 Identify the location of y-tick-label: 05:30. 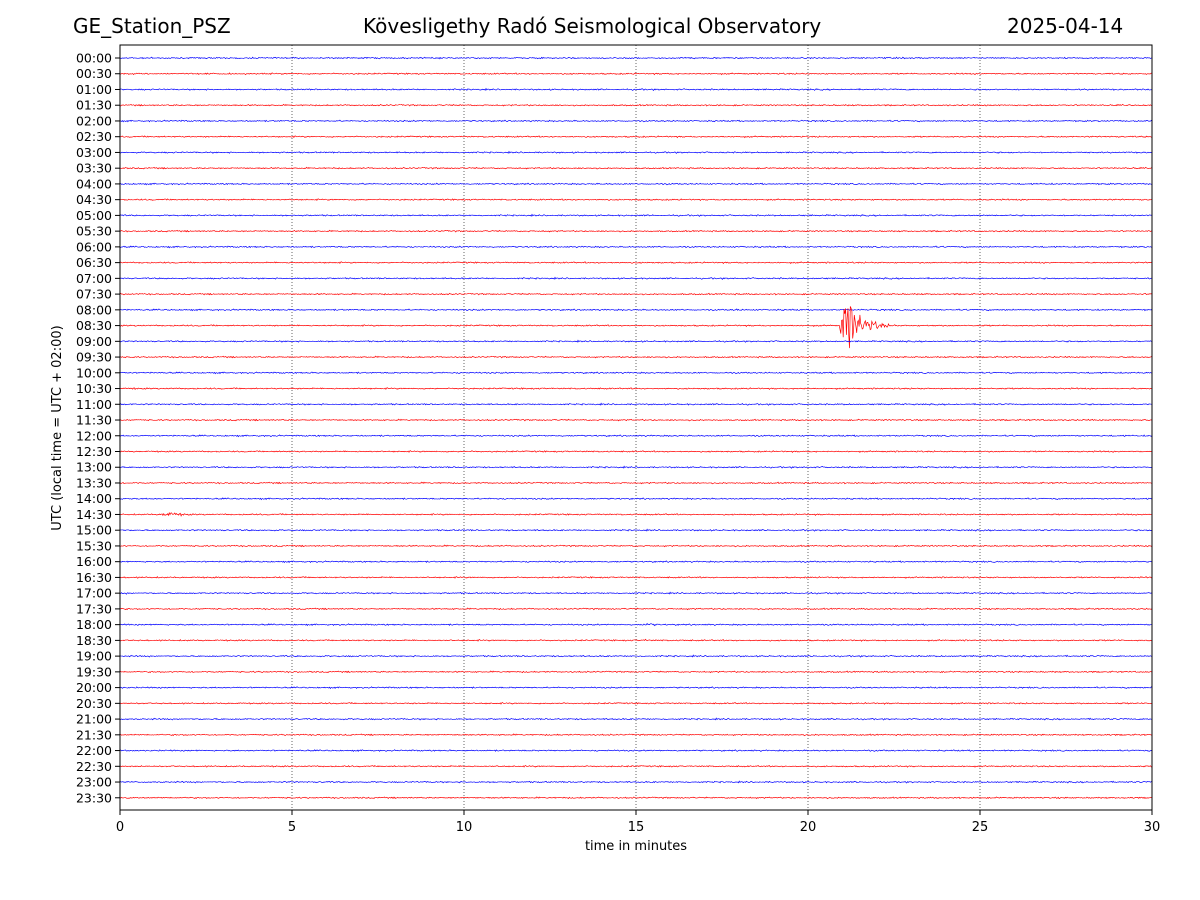
(94, 231).